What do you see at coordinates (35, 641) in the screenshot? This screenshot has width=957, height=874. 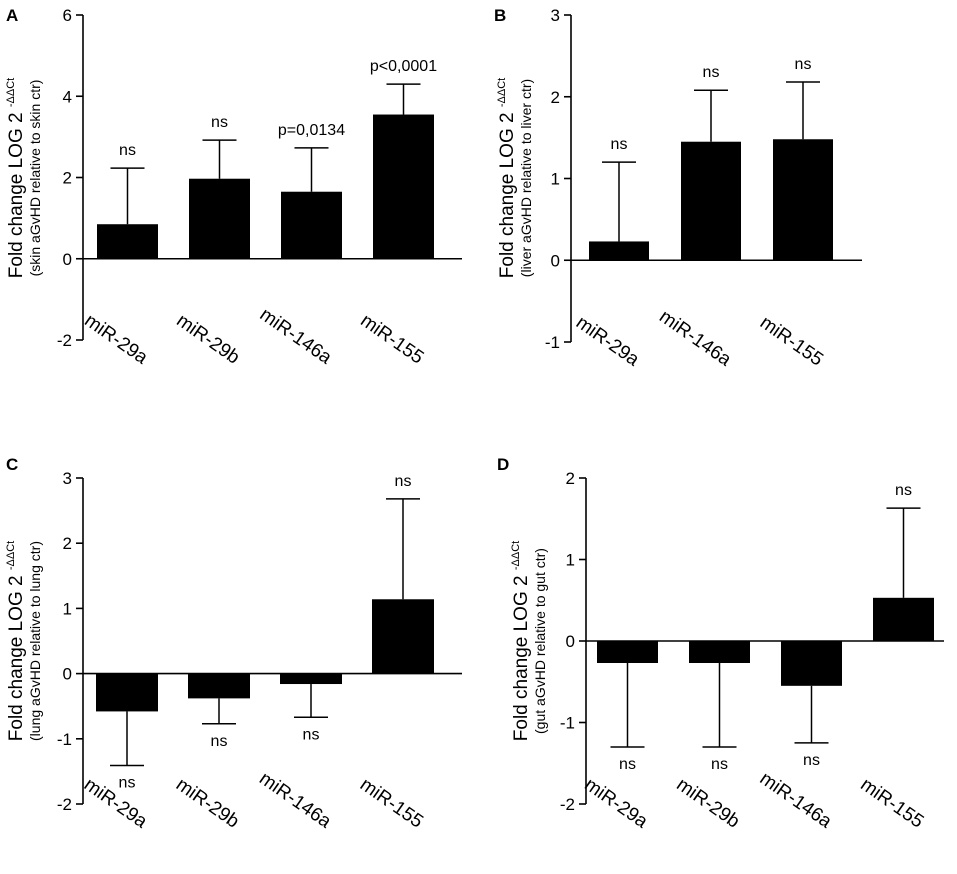 I see `y-axis-sublabel: (lung aGvHD relative to lung ctr)` at bounding box center [35, 641].